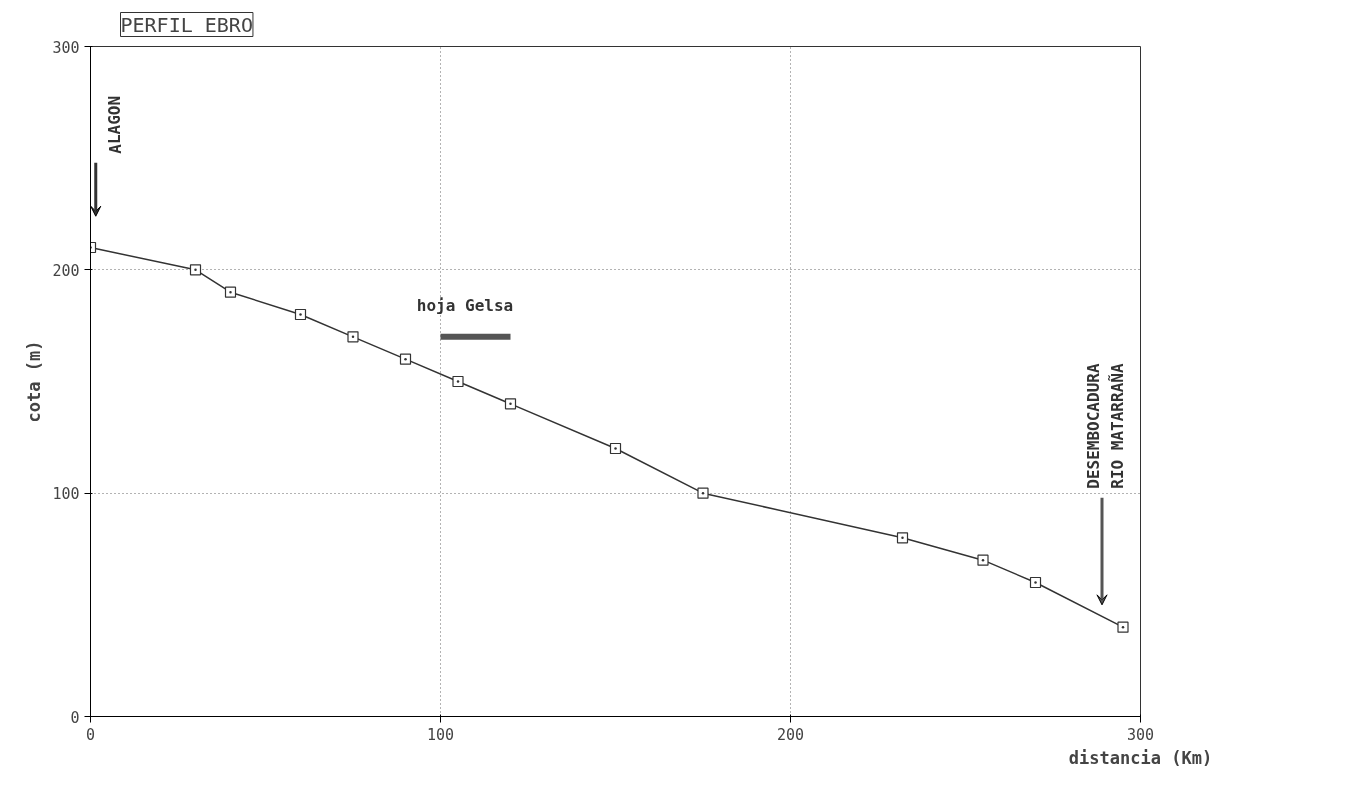 The height and width of the screenshot is (812, 1362). Describe the element at coordinates (90, 734) in the screenshot. I see `x-tick-label: 0` at that location.